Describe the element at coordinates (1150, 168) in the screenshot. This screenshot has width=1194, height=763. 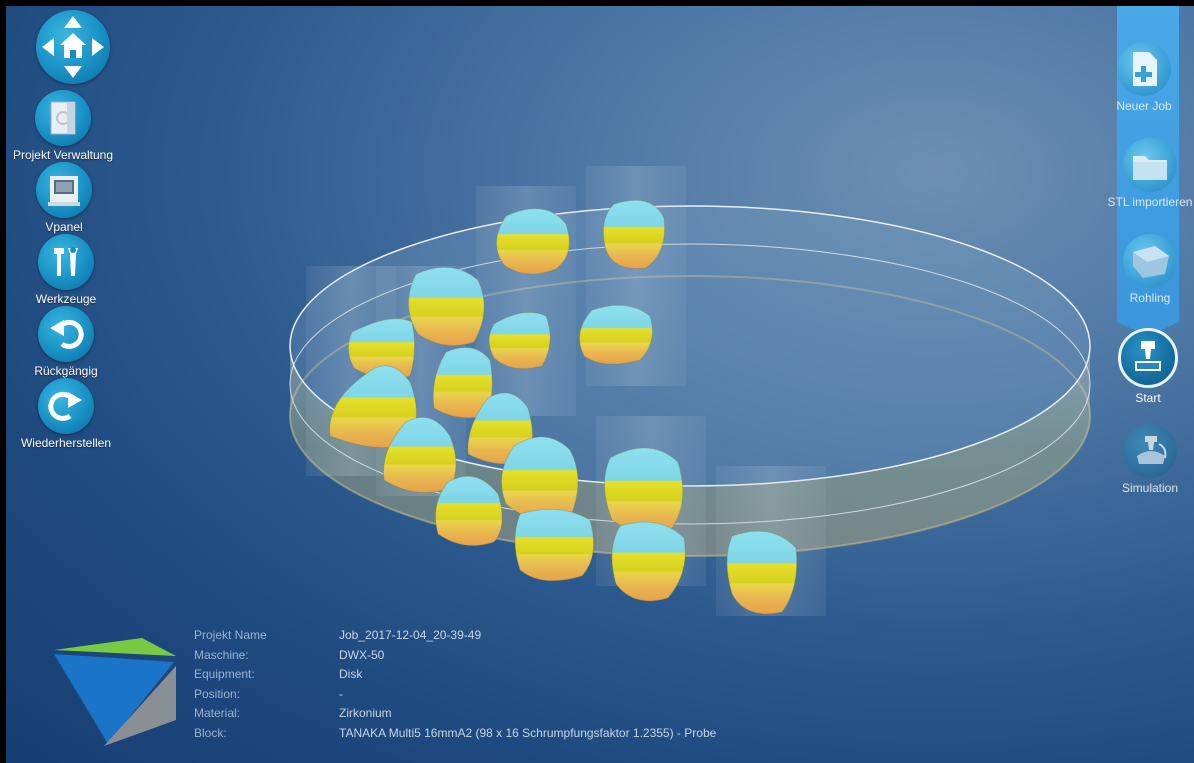
I see `folder-icon` at that location.